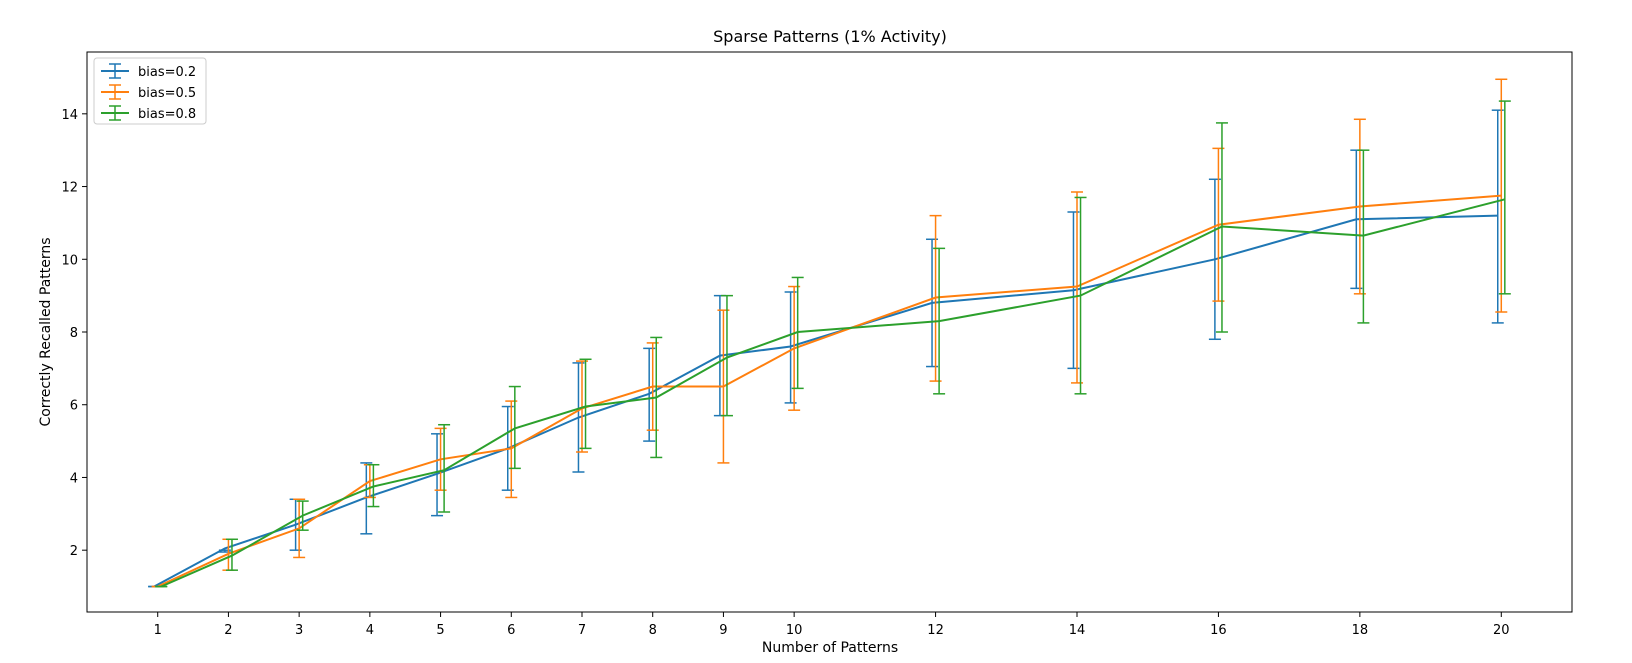 The height and width of the screenshot is (663, 1632). What do you see at coordinates (69, 260) in the screenshot?
I see `y-tick-label: 10` at bounding box center [69, 260].